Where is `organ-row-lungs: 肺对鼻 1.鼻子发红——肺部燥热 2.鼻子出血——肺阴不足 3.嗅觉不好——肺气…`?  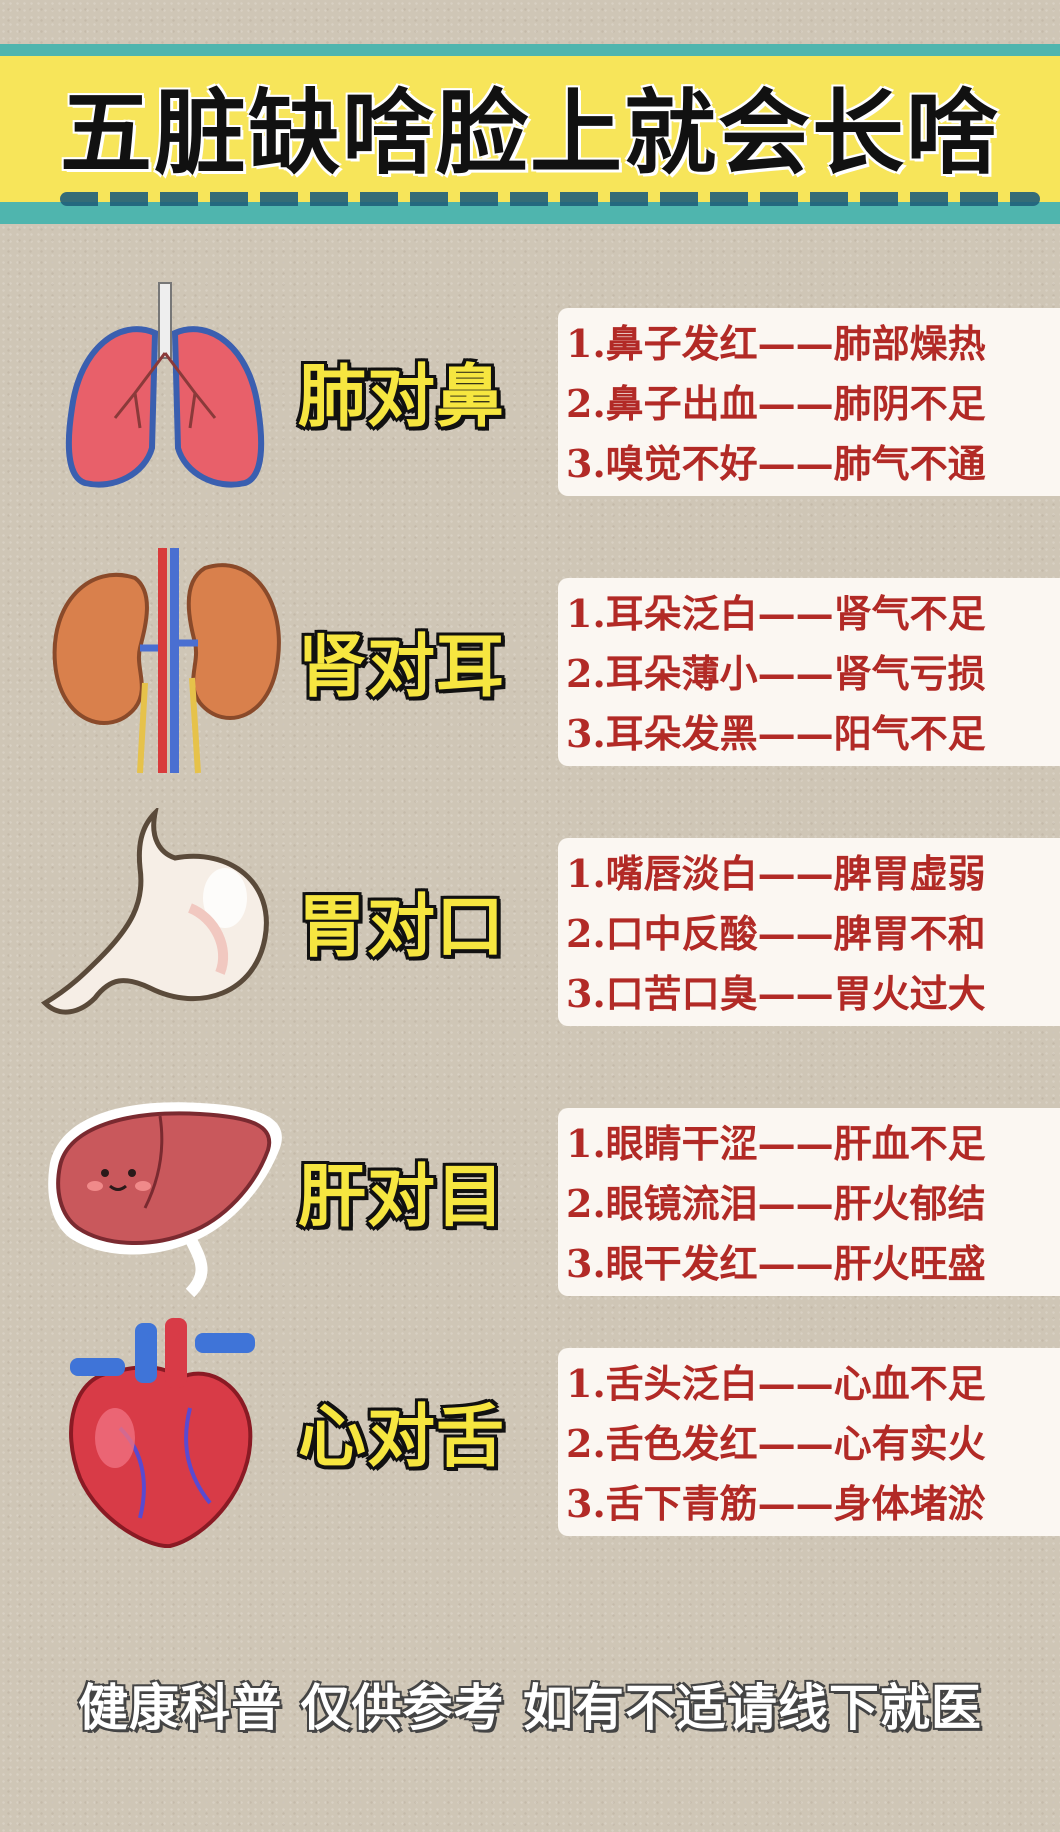 organ-row-lungs: 肺对鼻 1.鼻子发红——肺部燥热 2.鼻子出血——肺阴不足 3.嗅觉不好——肺气… is located at coordinates (530, 398).